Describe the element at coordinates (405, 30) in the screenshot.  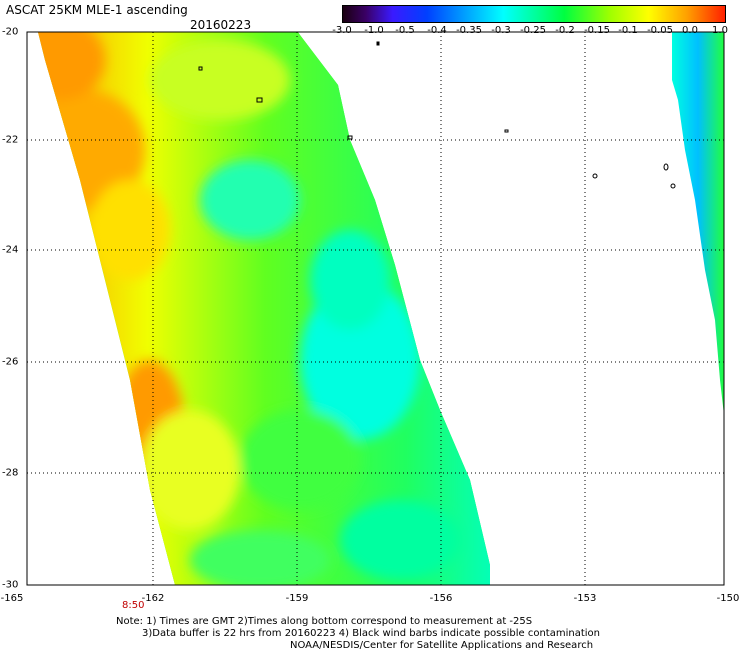
I see `colorbar-label: -0.5` at that location.